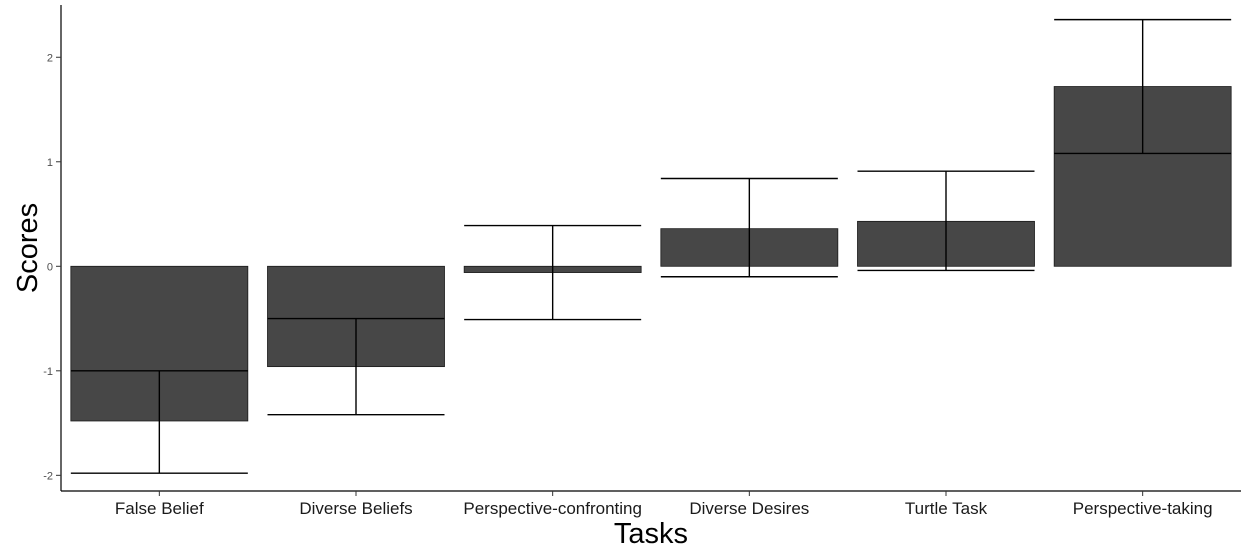  I want to click on y-tick-label-1: -2, so click(48, 476).